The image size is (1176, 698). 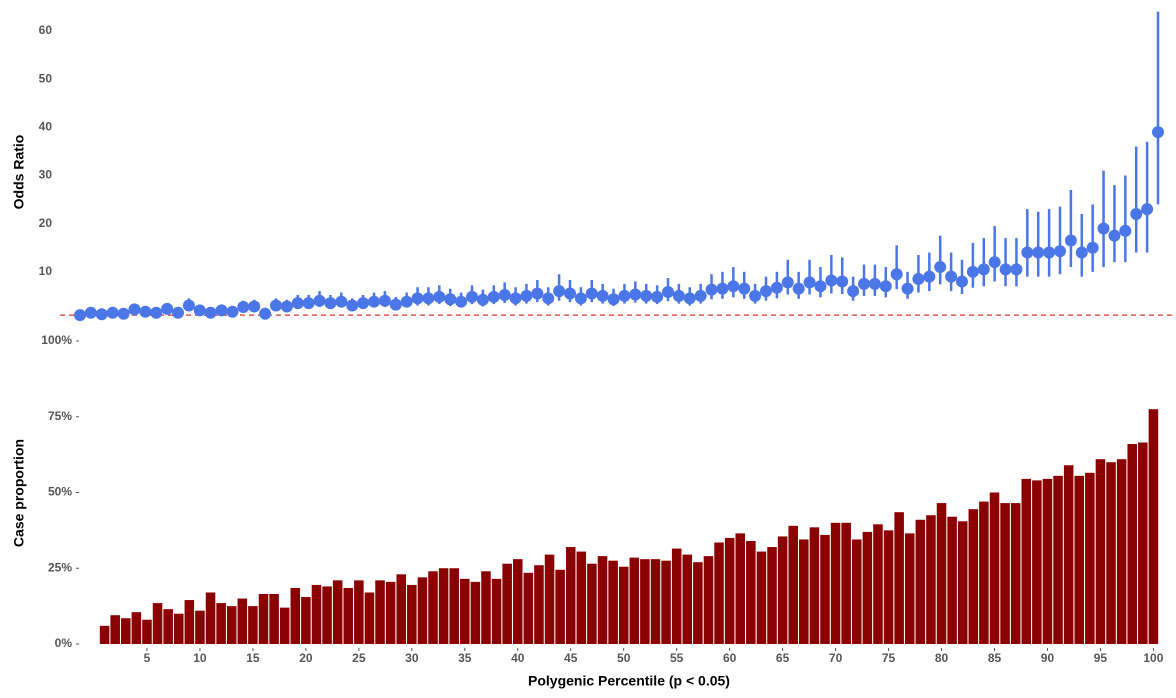 What do you see at coordinates (46, 78) in the screenshot?
I see `y-tick-label: 50` at bounding box center [46, 78].